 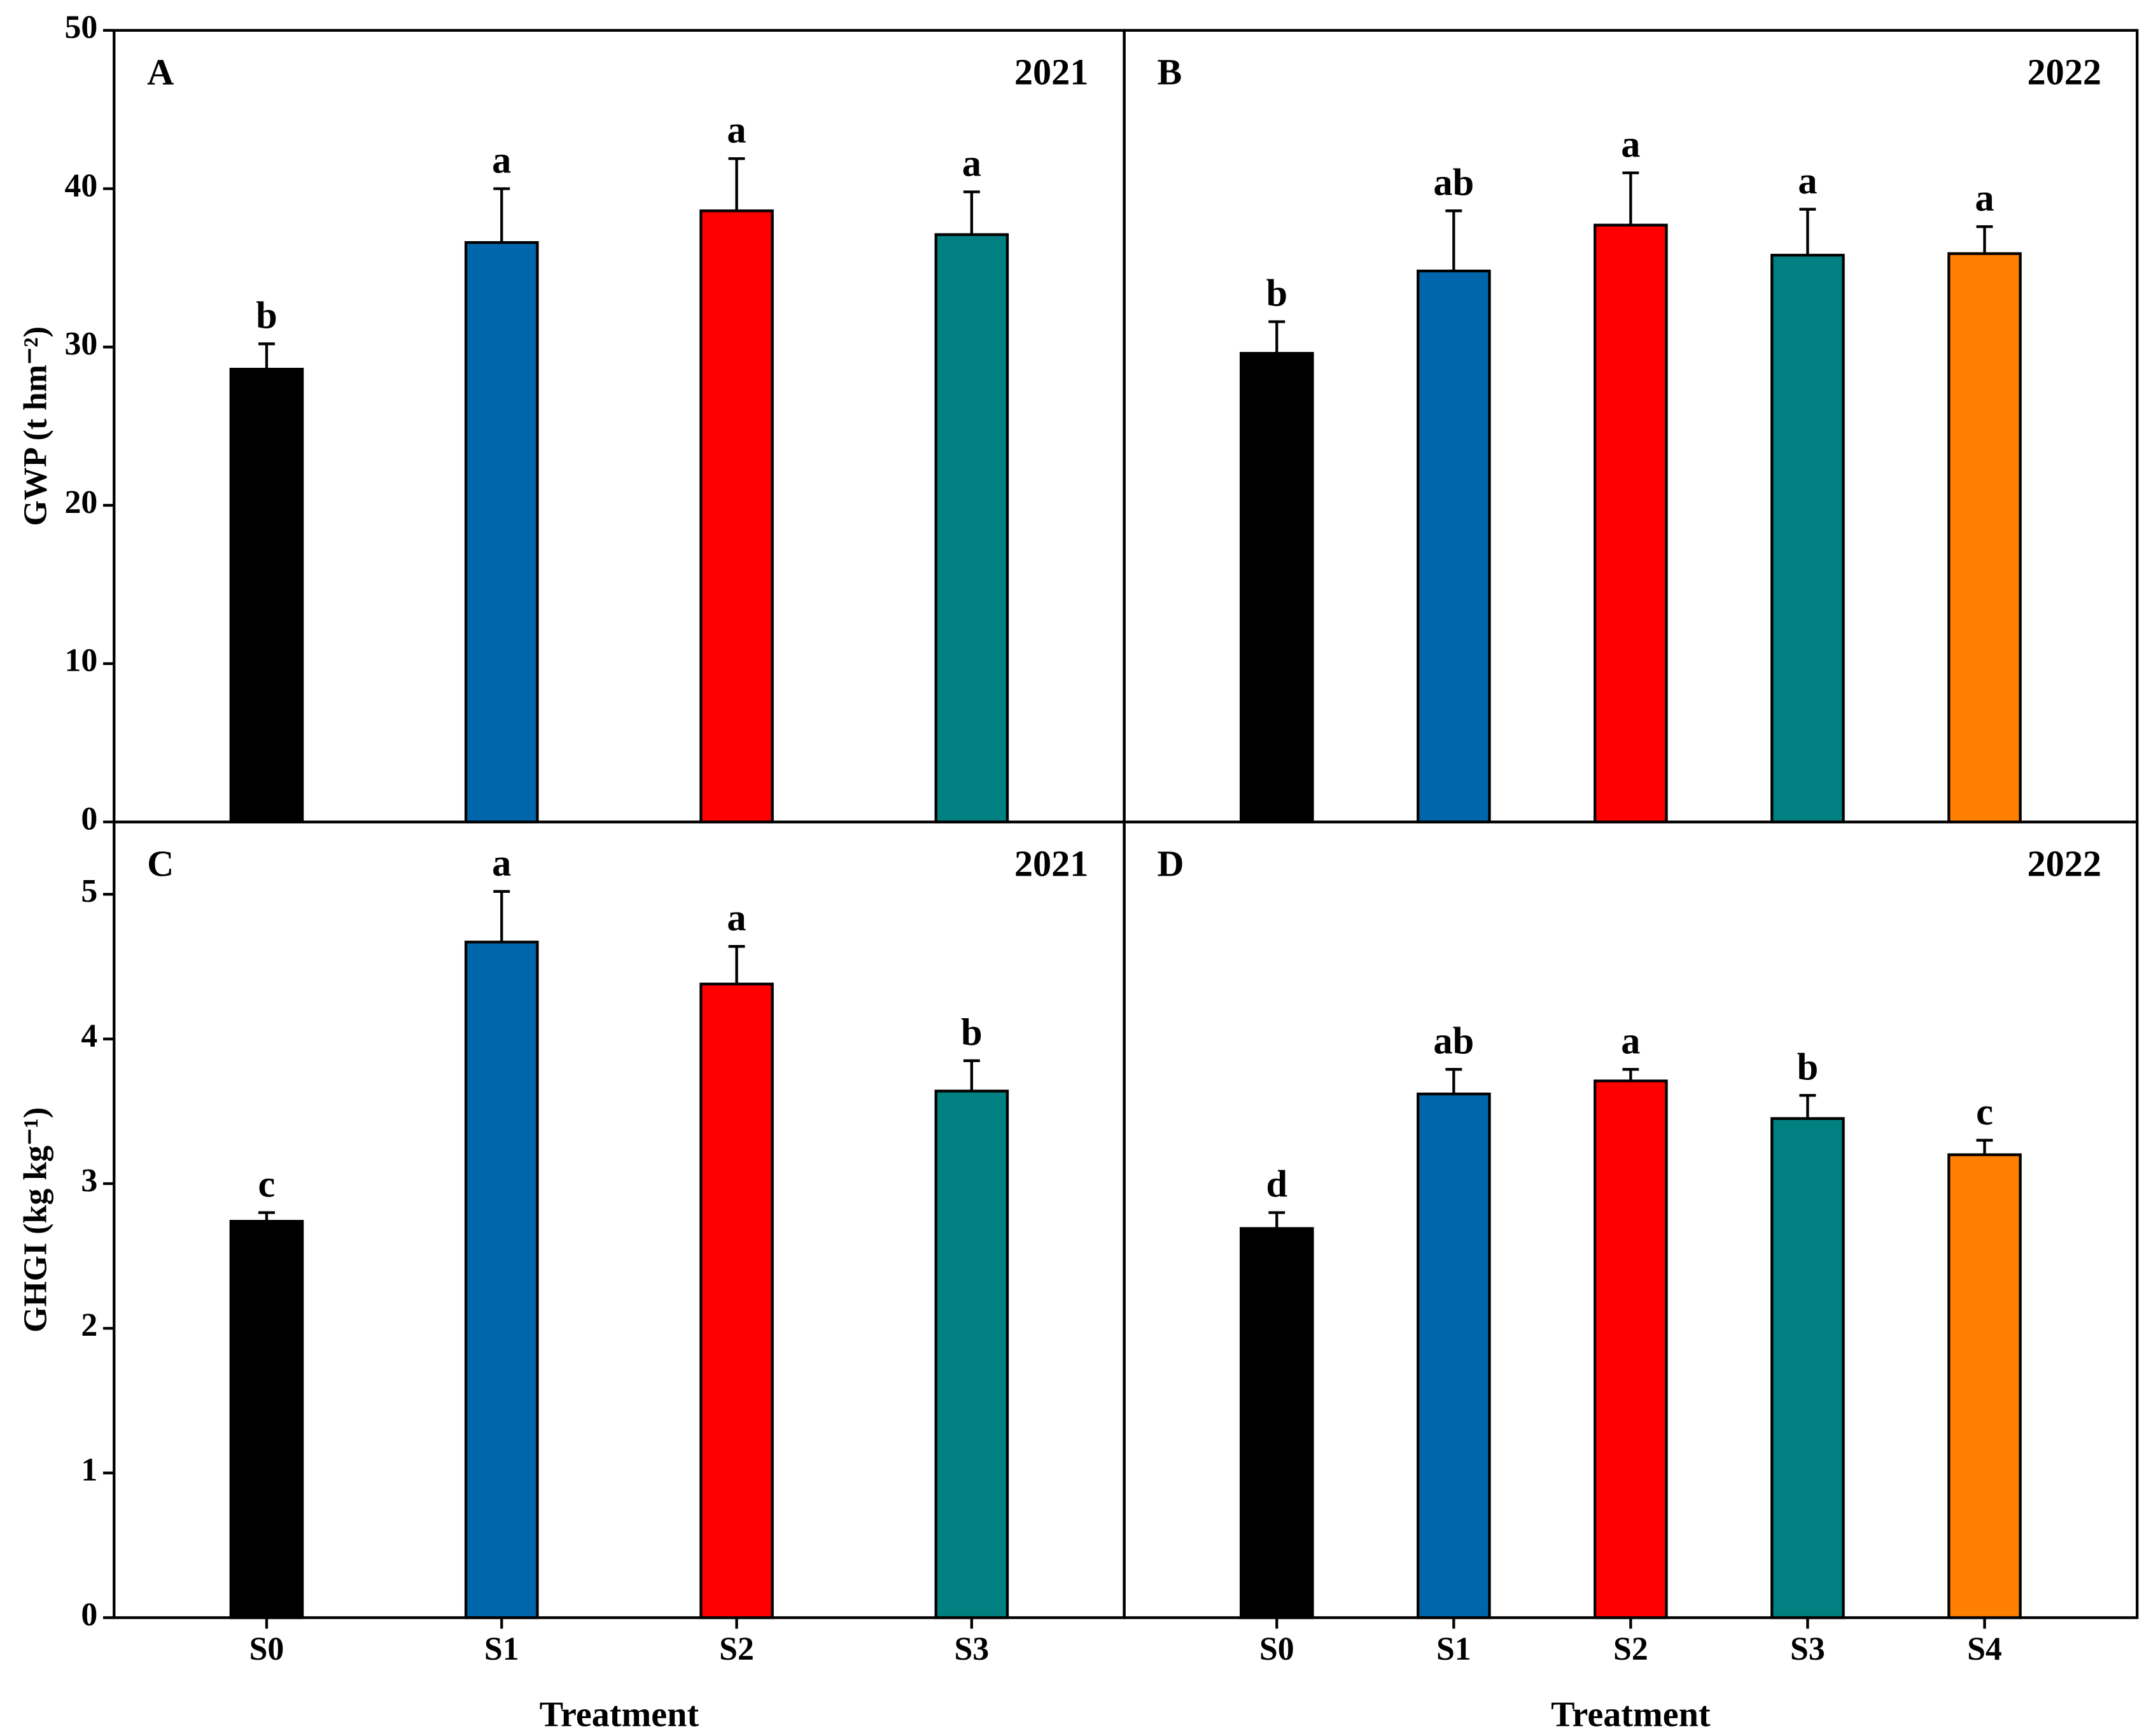 What do you see at coordinates (89, 891) in the screenshot?
I see `y-tick-label: 5` at bounding box center [89, 891].